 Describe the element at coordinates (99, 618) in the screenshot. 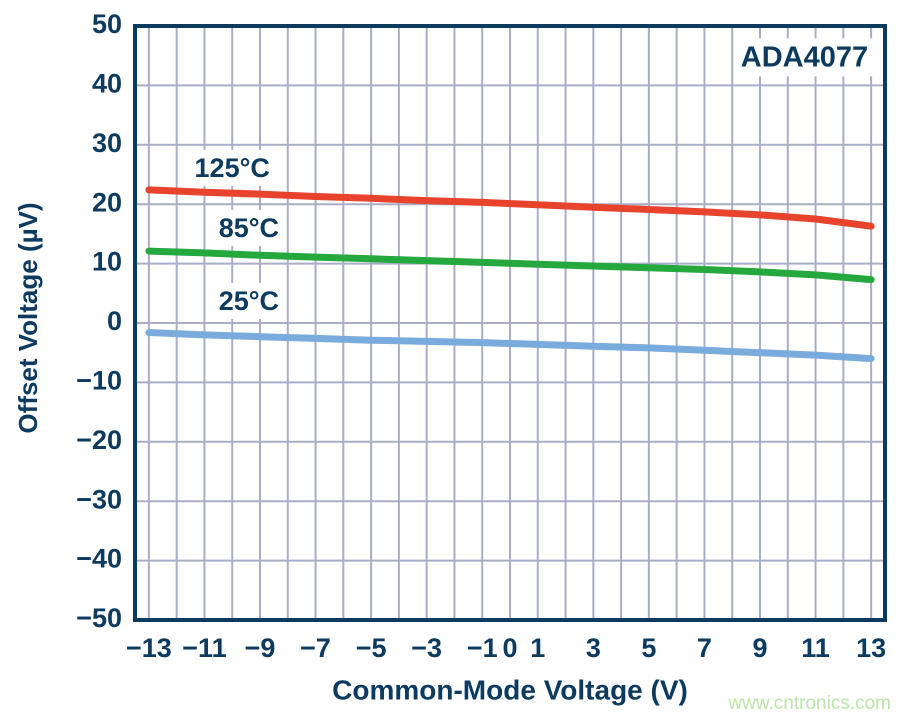

I see `y-tick-label: −50` at that location.